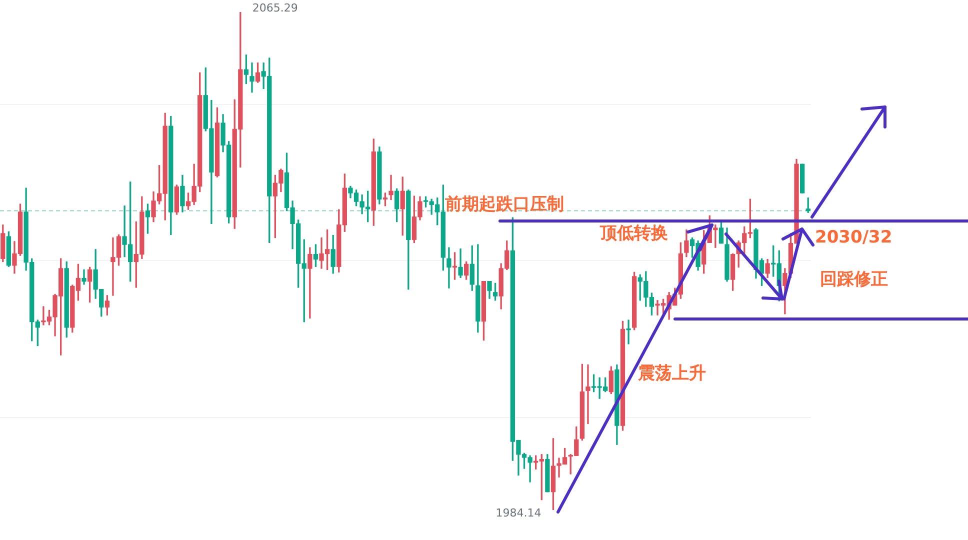 This screenshot has height=540, width=968. Describe the element at coordinates (275, 7) in the screenshot. I see `annotation: 2065.29` at that location.